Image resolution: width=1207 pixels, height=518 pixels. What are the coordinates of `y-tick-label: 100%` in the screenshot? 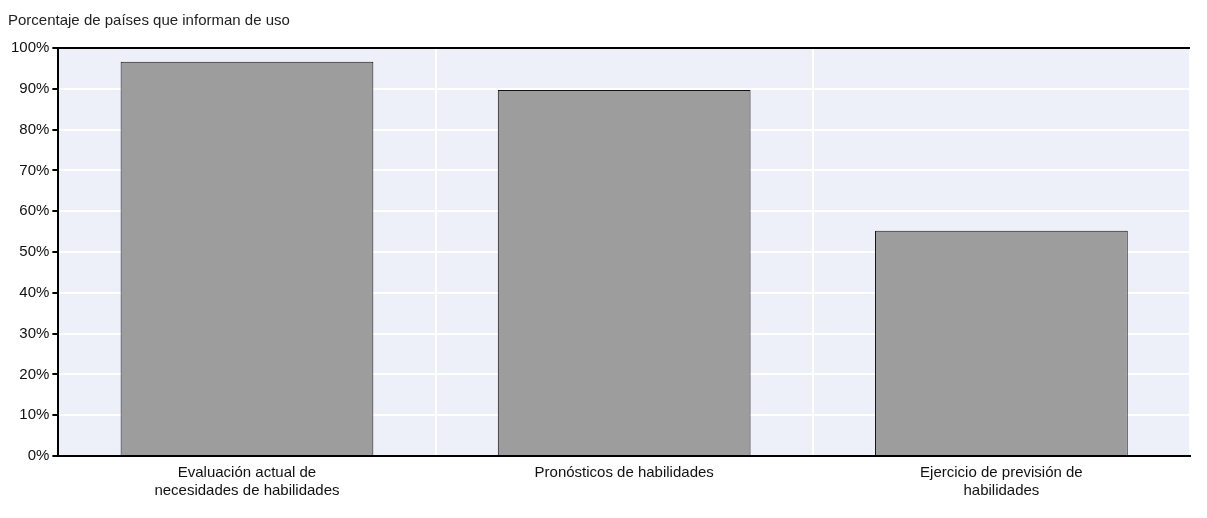 It's located at (30, 47).